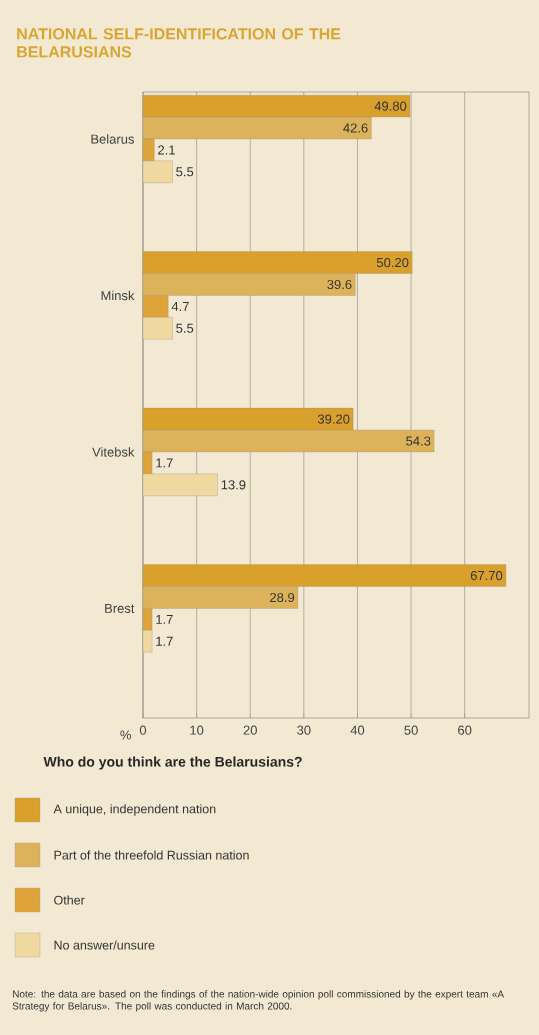  I want to click on data-label: 50.20, so click(392, 262).